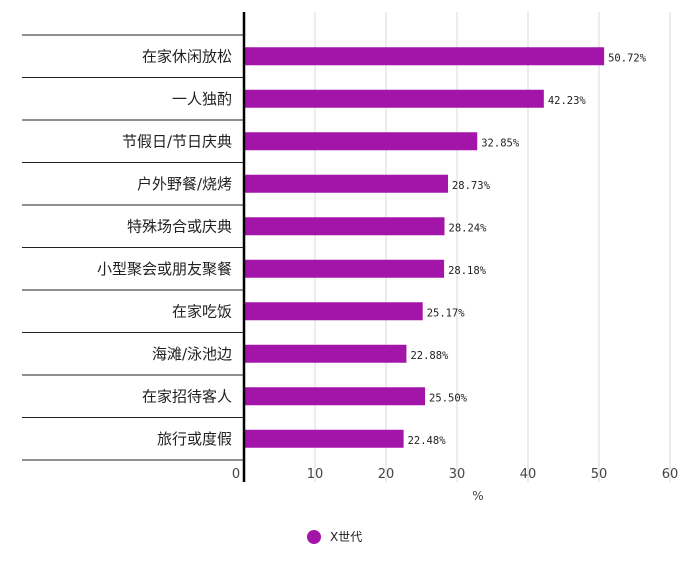 This screenshot has height=570, width=700. Describe the element at coordinates (184, 184) in the screenshot. I see `category-label: 户外野餐/烧烤` at that location.